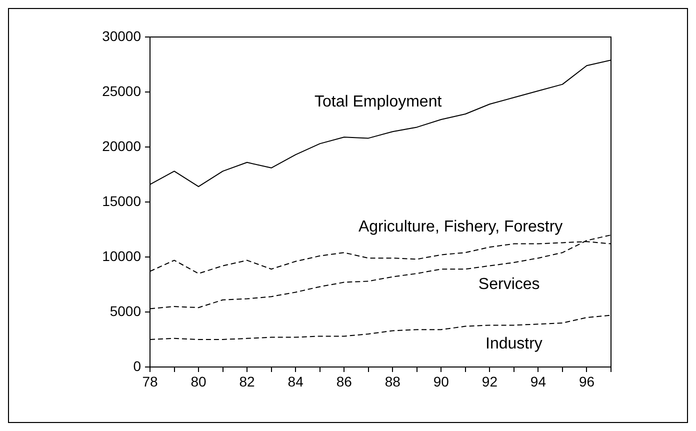  I want to click on x-tick-label: 82, so click(247, 381).